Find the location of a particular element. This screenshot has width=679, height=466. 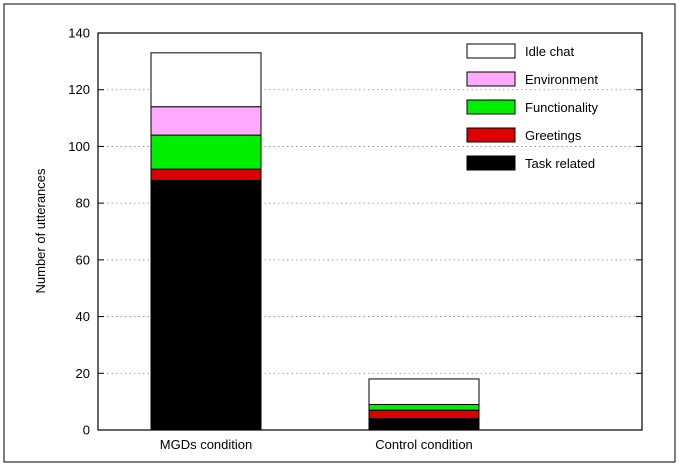

y-tick-label: 120 is located at coordinates (79, 89).